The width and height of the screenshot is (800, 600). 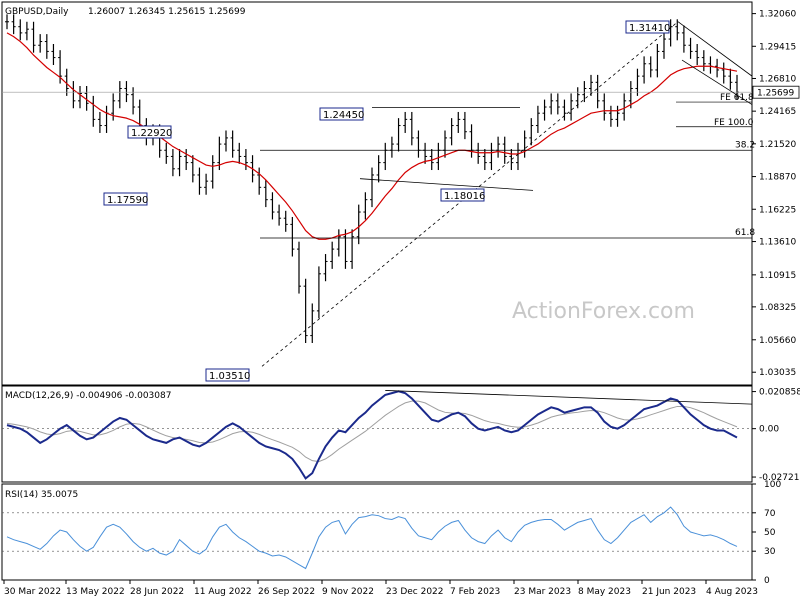 What do you see at coordinates (157, 592) in the screenshot?
I see `x-tick-label: 28 Jun 2022` at bounding box center [157, 592].